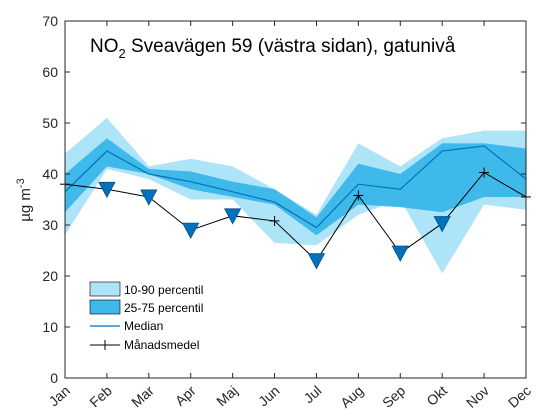 The height and width of the screenshot is (420, 560). Describe the element at coordinates (358, 195) in the screenshot. I see `monthly-mean-marker-aug` at that location.